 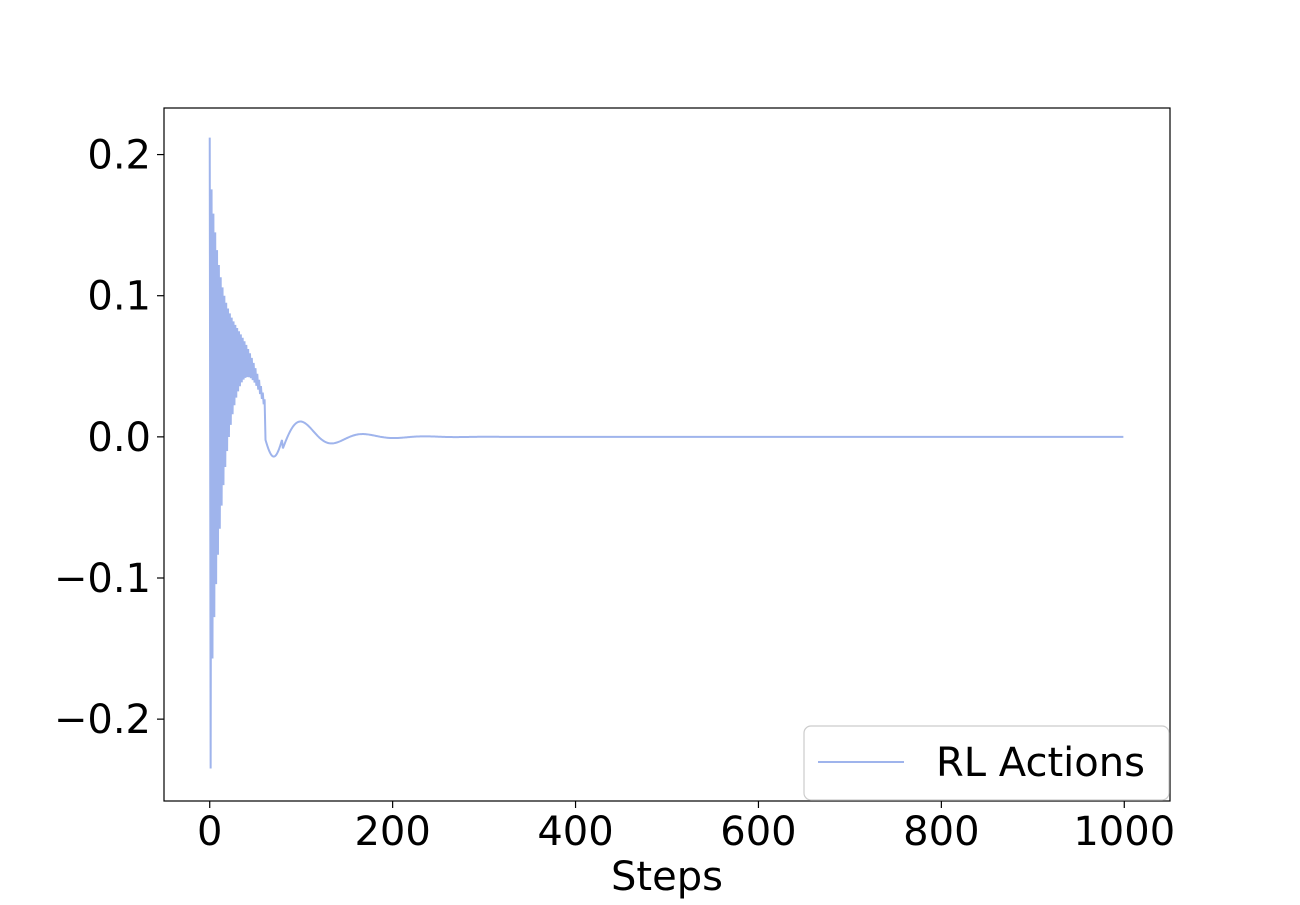 I want to click on y-tick-label: 0.1, so click(x=119, y=297).